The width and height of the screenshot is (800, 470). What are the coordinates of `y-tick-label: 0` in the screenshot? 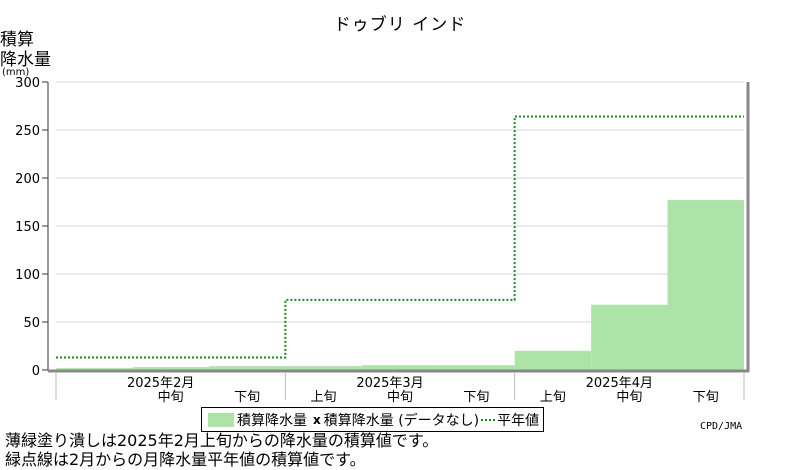 It's located at (36, 371).